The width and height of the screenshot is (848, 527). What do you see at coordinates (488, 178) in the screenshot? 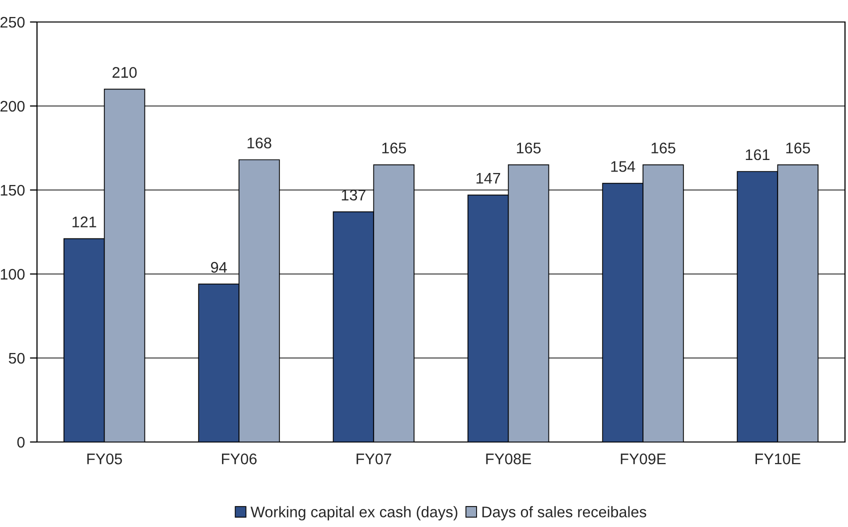
I see `data-label: 147` at bounding box center [488, 178].